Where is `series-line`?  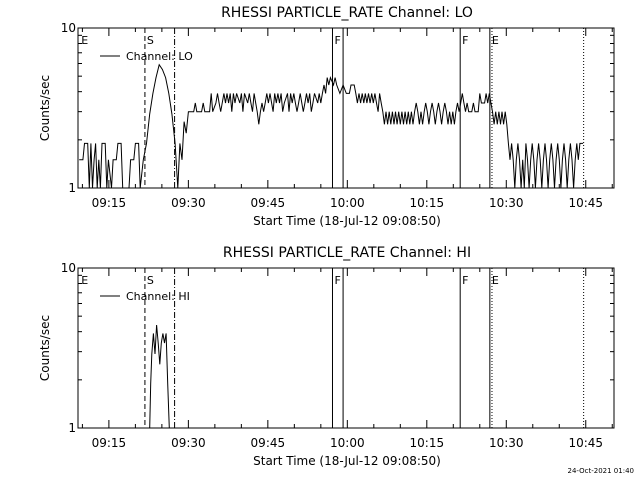
series-line is located at coordinates (159, 376).